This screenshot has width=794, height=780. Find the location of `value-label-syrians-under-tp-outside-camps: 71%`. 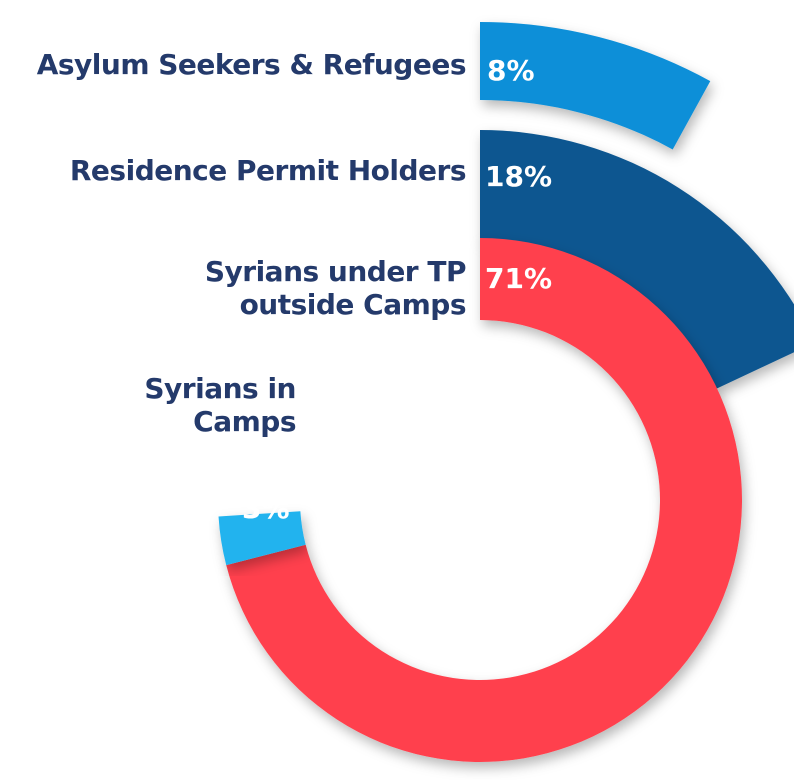

value-label-syrians-under-tp-outside-camps: 71% is located at coordinates (518, 278).